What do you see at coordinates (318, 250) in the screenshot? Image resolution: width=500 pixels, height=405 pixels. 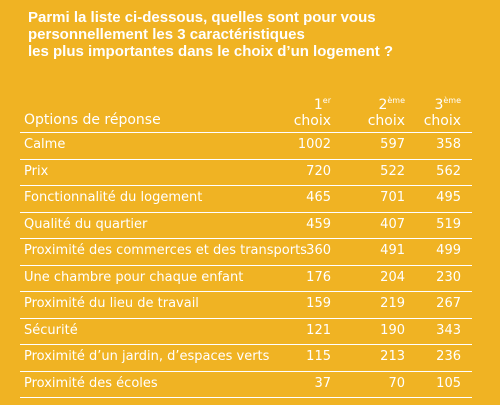 I see `first-choice-value: 360` at bounding box center [318, 250].